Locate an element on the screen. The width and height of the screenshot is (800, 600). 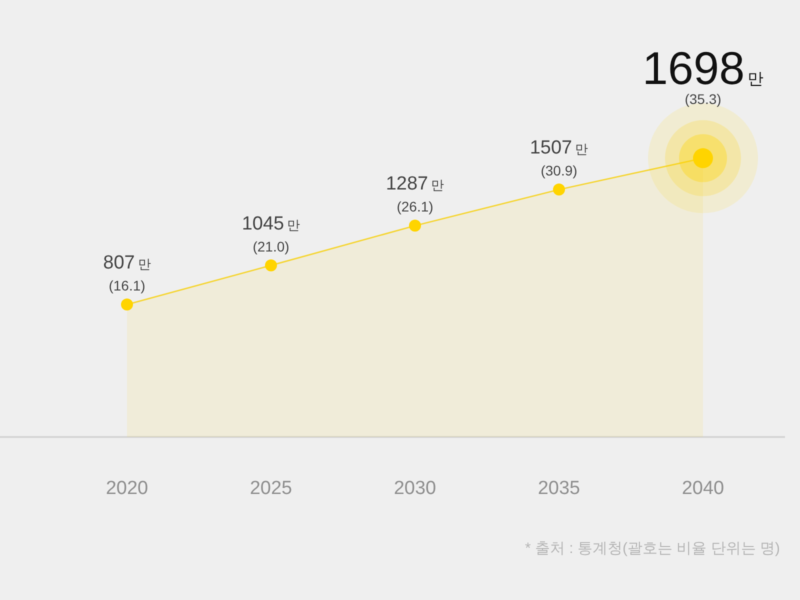
text: (35.3) is located at coordinates (703, 99).